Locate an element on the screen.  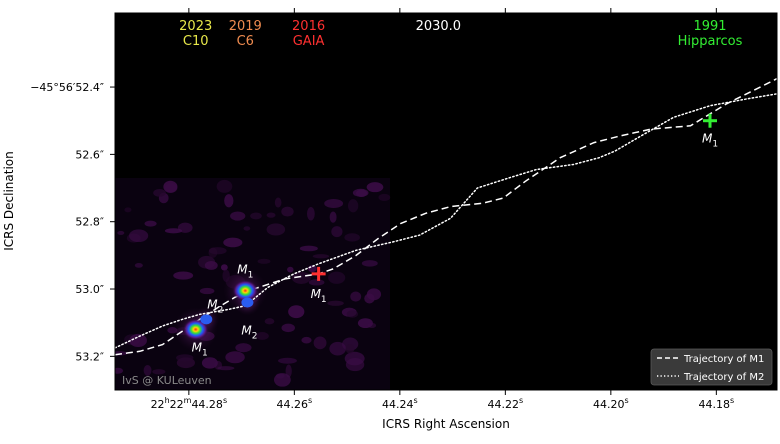
epoch-instrument-2016: GAIA is located at coordinates (309, 41).